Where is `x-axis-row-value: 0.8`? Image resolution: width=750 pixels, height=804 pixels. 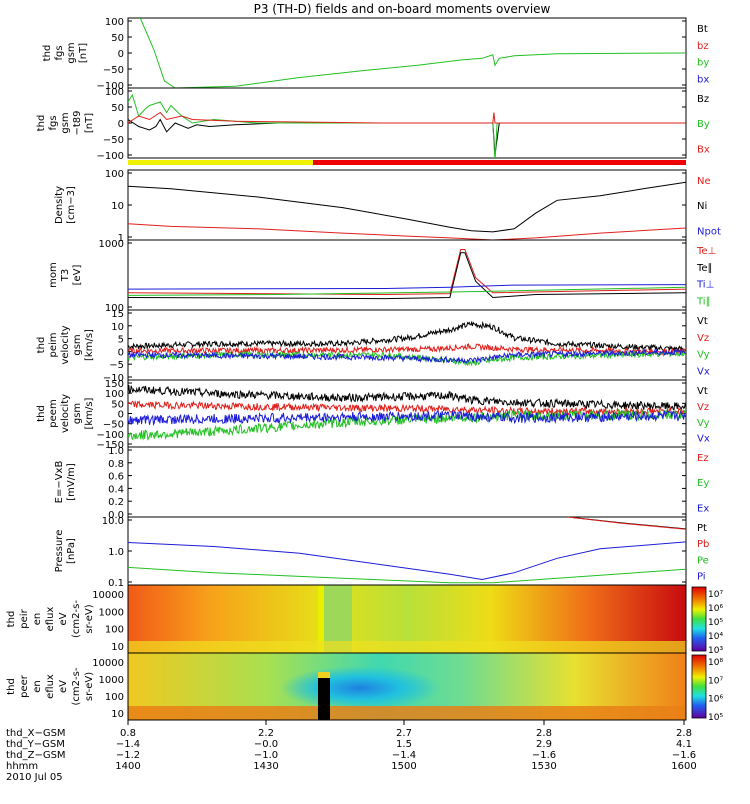 x-axis-row-value: 0.8 is located at coordinates (128, 733).